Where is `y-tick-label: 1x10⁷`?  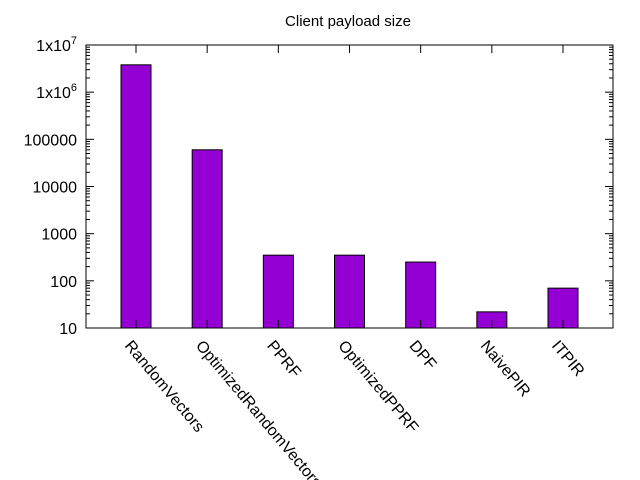
y-tick-label: 1x10⁷ is located at coordinates (56, 45).